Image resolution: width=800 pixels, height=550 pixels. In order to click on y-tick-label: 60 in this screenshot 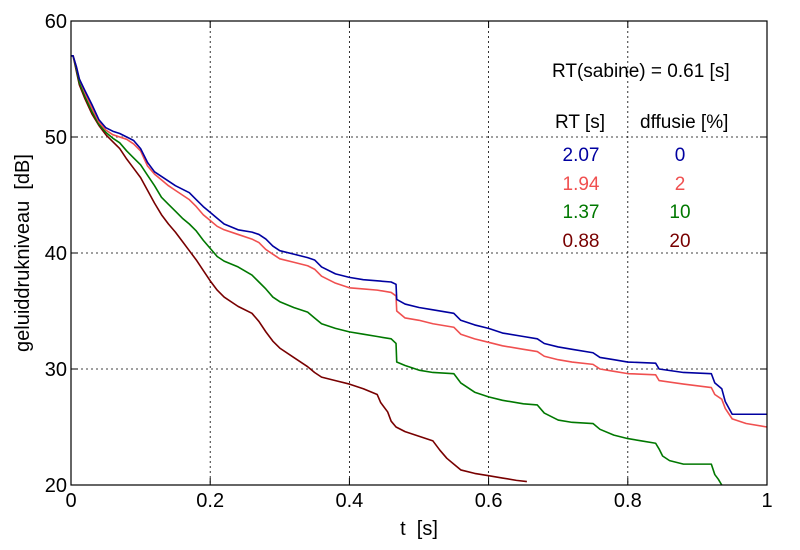, I will do `click(56, 22)`.